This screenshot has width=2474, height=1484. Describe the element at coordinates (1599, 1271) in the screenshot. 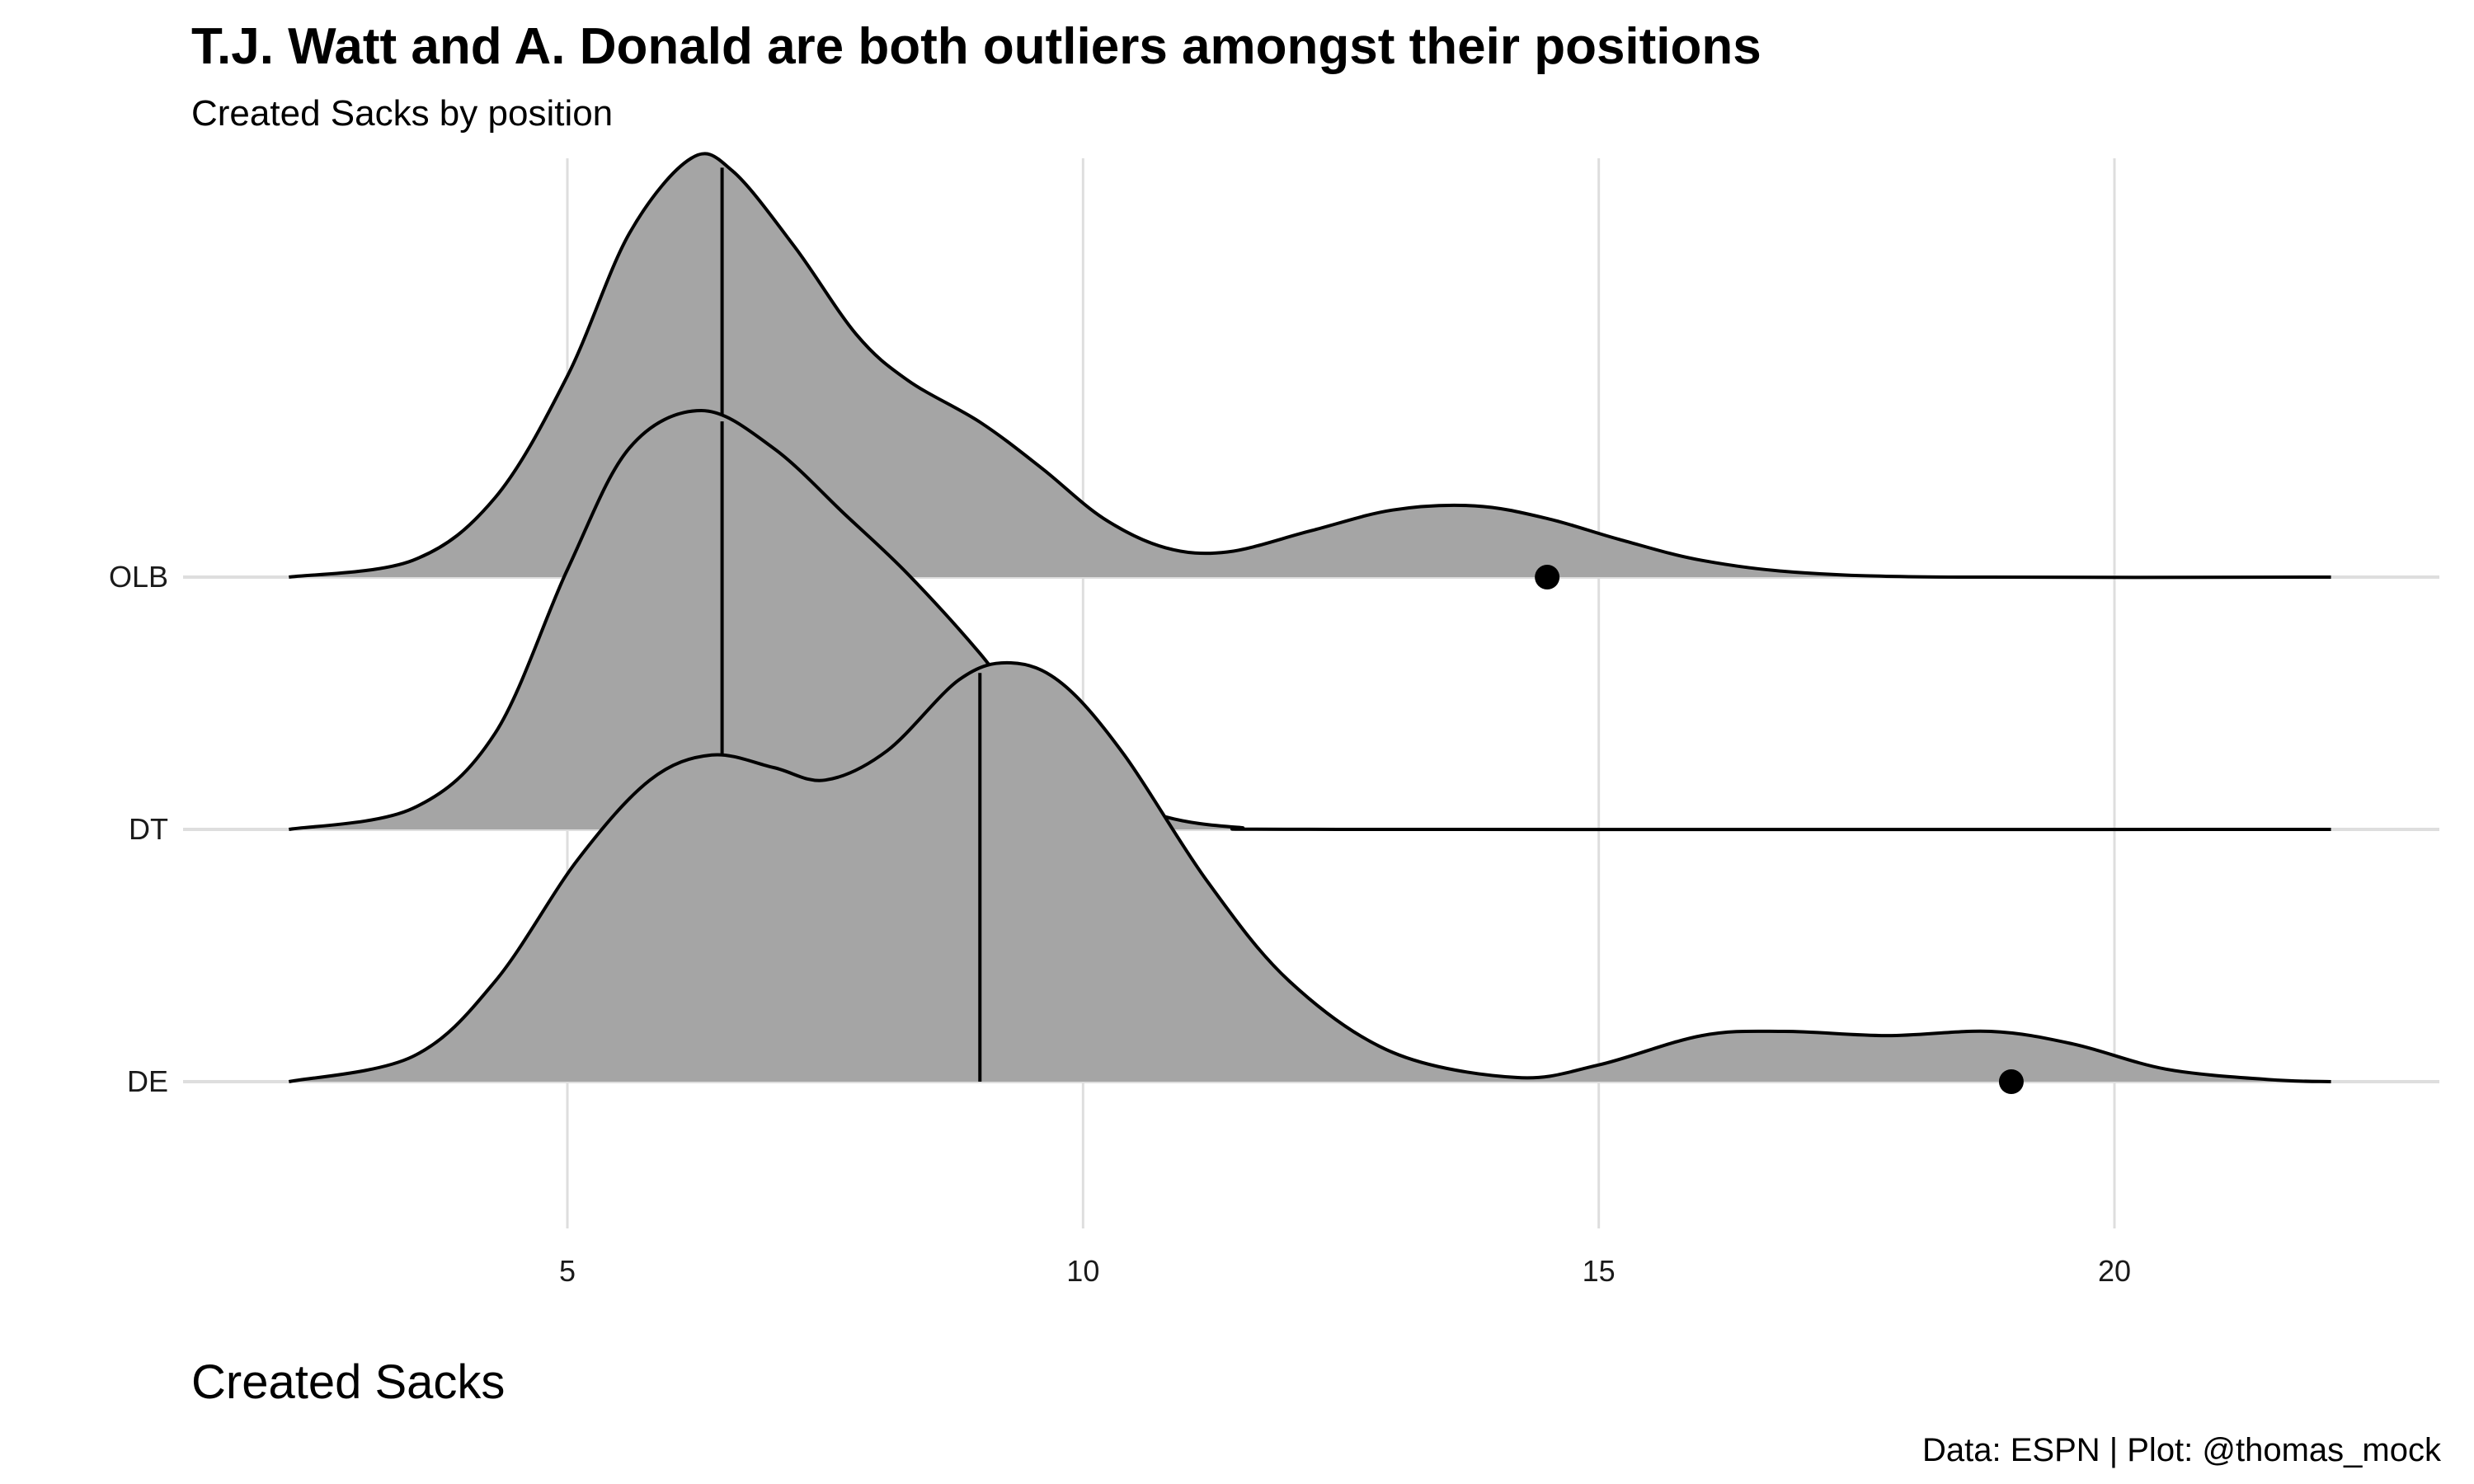

I see `x-tick-label-15: 15` at that location.